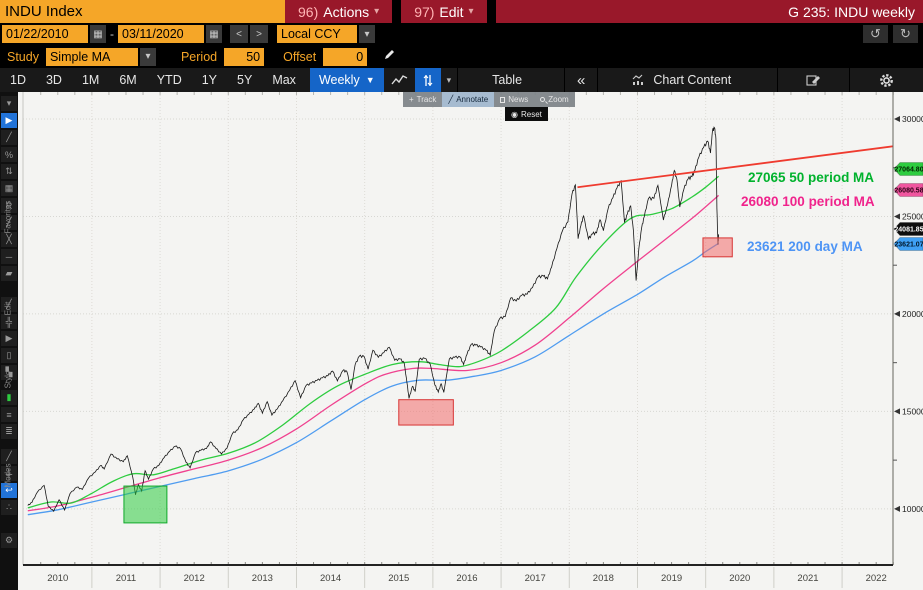 The image size is (923, 590). Describe the element at coordinates (9, 256) in the screenshot. I see `horizontal-line-tool-icon: ─` at that location.